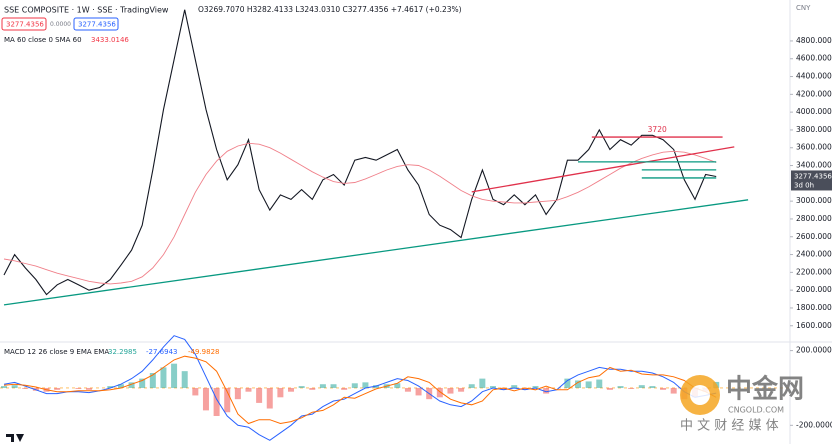 The height and width of the screenshot is (444, 832). What do you see at coordinates (814, 76) in the screenshot?
I see `y-tick-label: 4400.0000` at bounding box center [814, 76].